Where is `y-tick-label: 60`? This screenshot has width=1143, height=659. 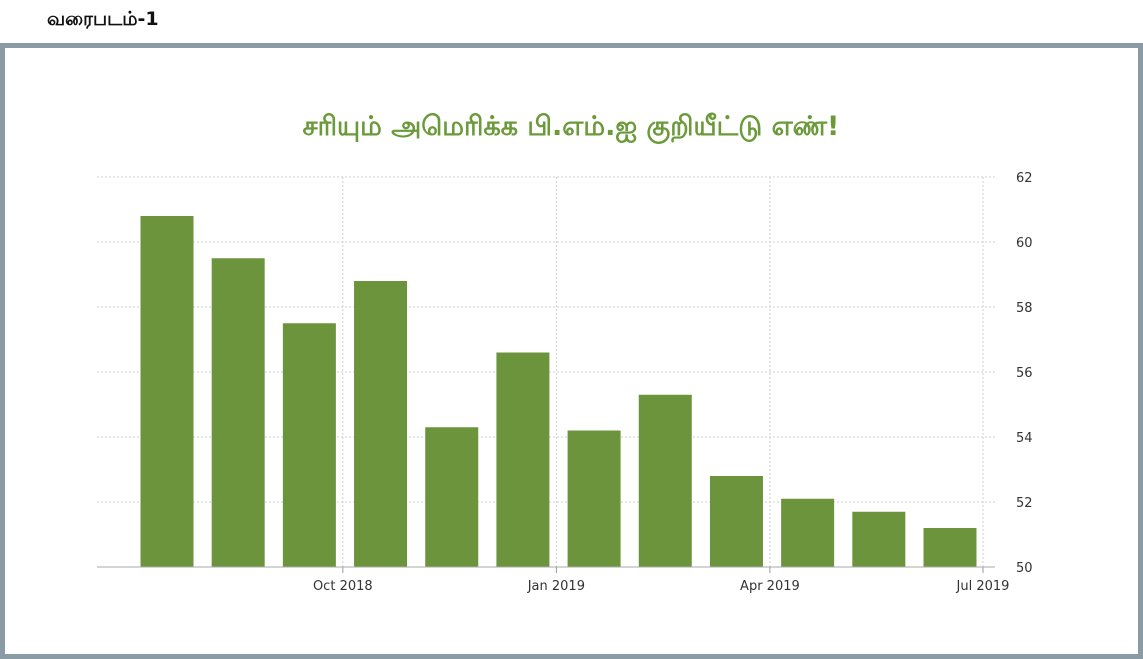 y-tick-label: 60 is located at coordinates (1024, 243).